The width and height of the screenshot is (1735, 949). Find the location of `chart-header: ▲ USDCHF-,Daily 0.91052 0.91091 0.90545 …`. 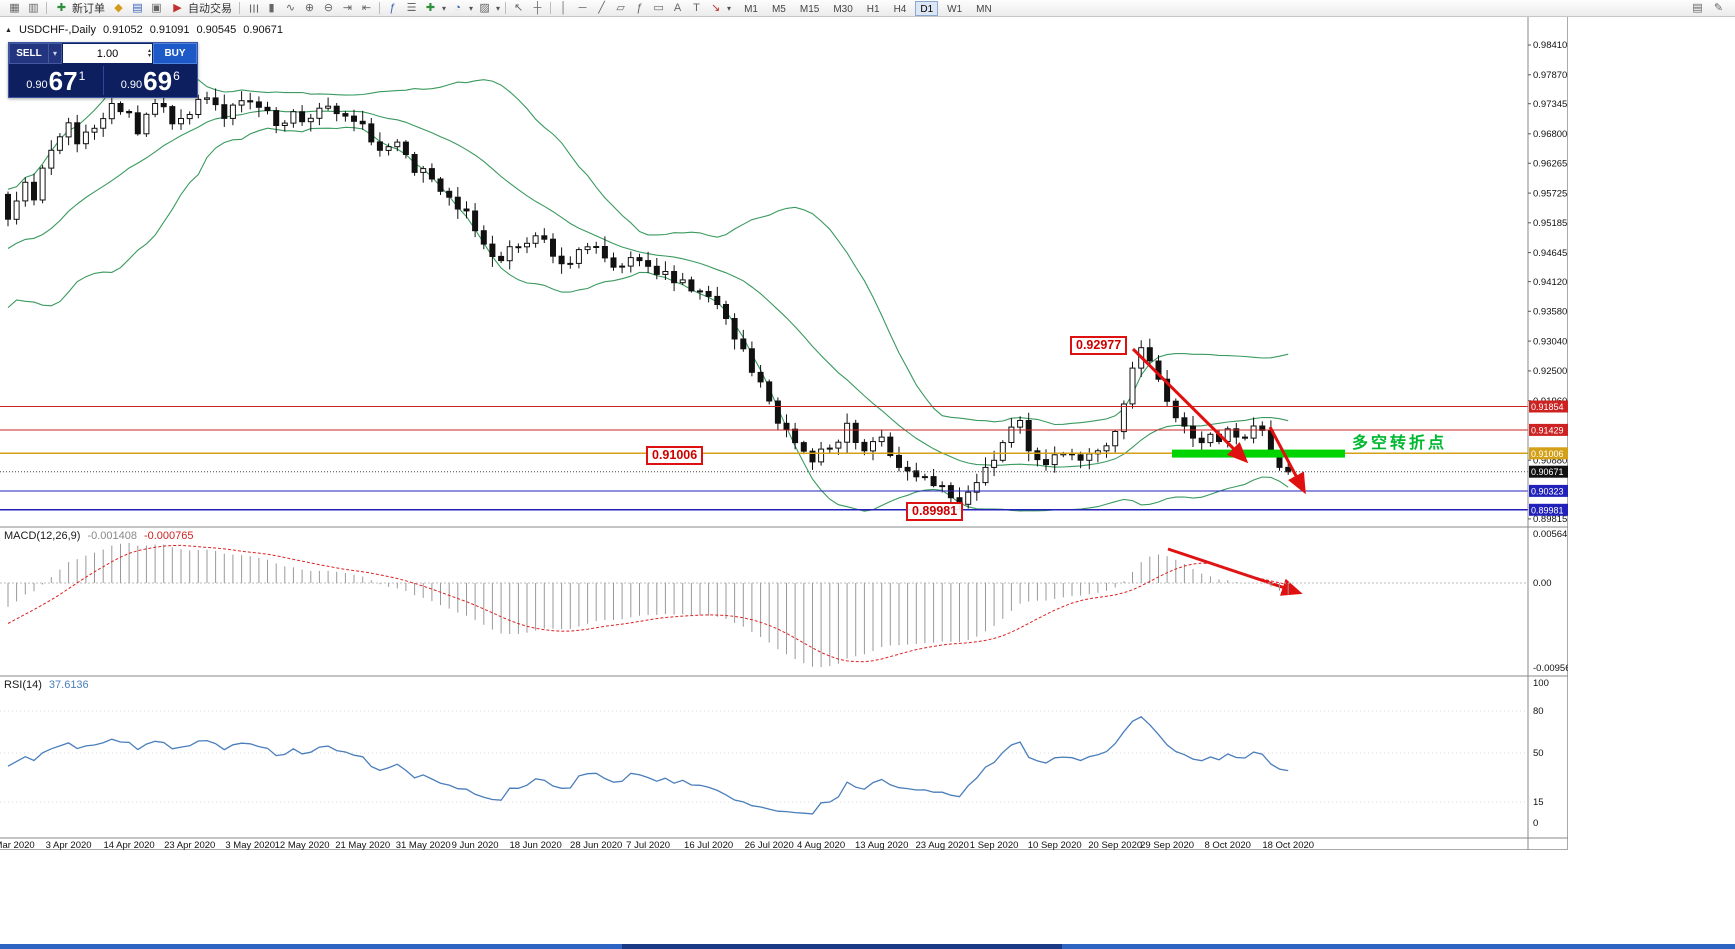

chart-header: ▲ USDCHF-,Daily 0.91052 0.91091 0.90545 … is located at coordinates (144, 30).